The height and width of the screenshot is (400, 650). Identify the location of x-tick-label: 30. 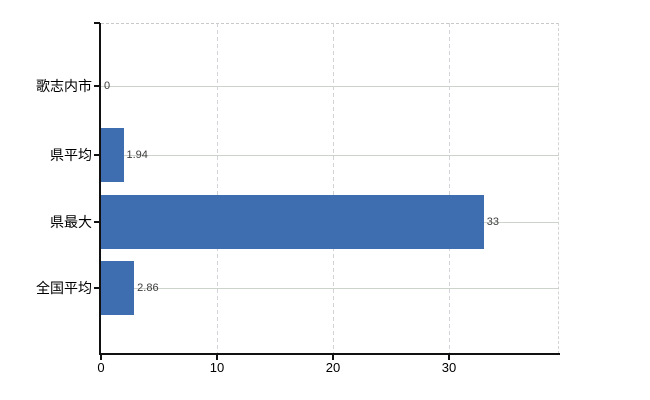
(449, 367).